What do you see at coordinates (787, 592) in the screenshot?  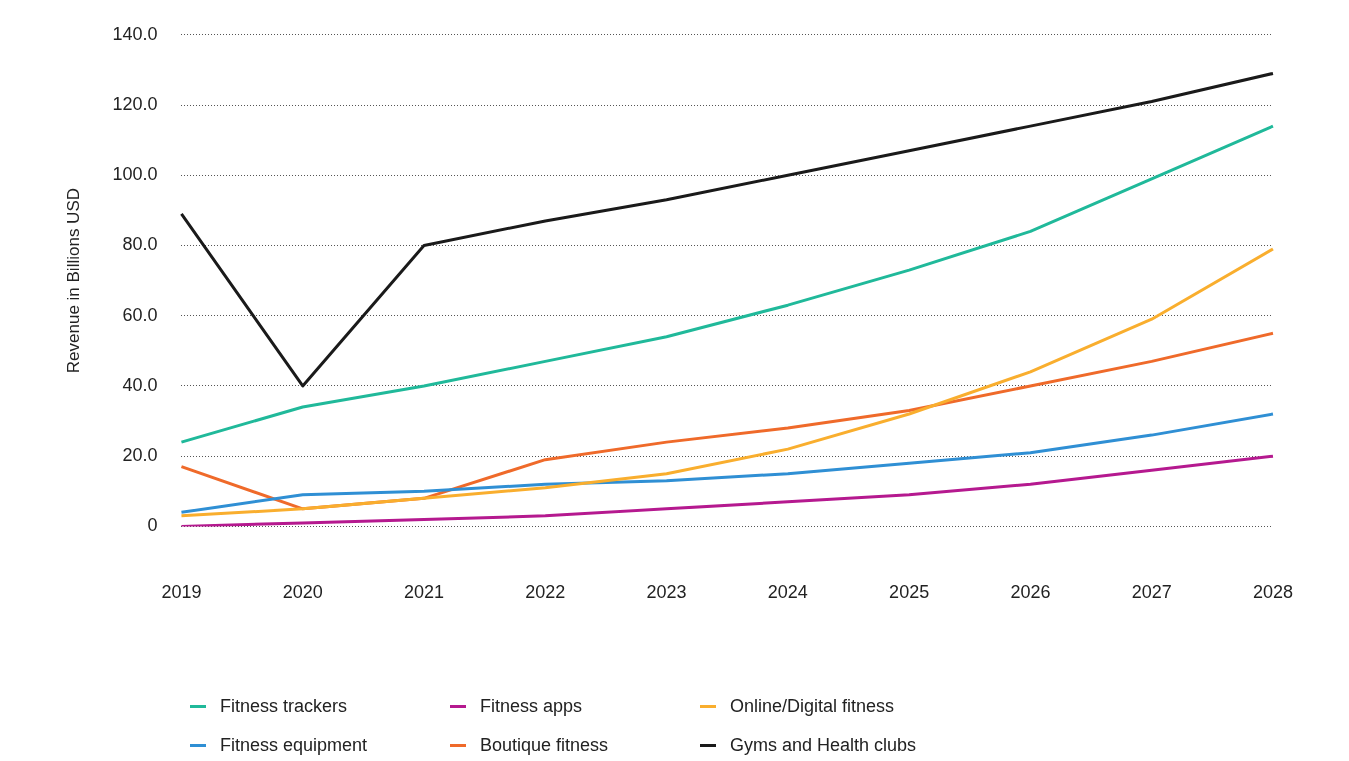 I see `x-tick-label: 2024` at bounding box center [787, 592].